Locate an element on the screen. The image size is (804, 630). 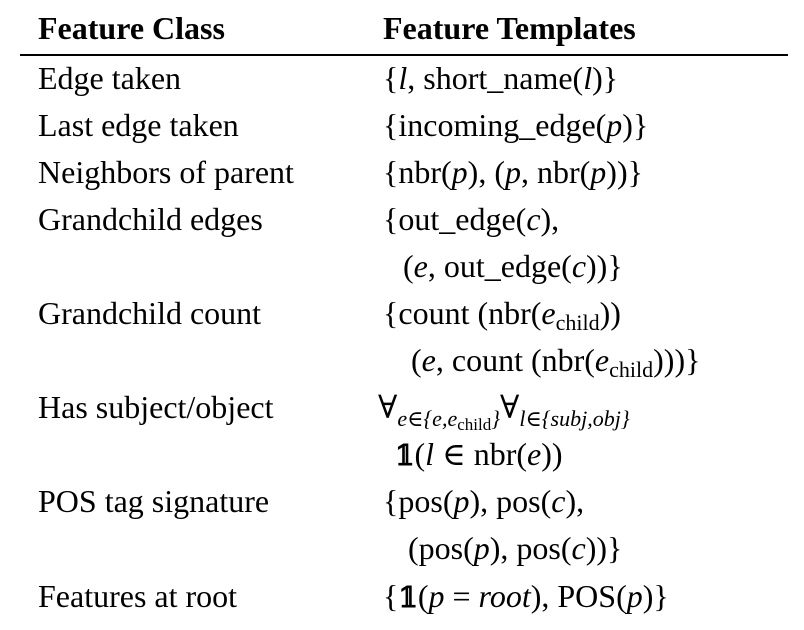
row-template-grandchild-count-line2: (e, count (nbr(echild)))} is located at coordinates (556, 362).